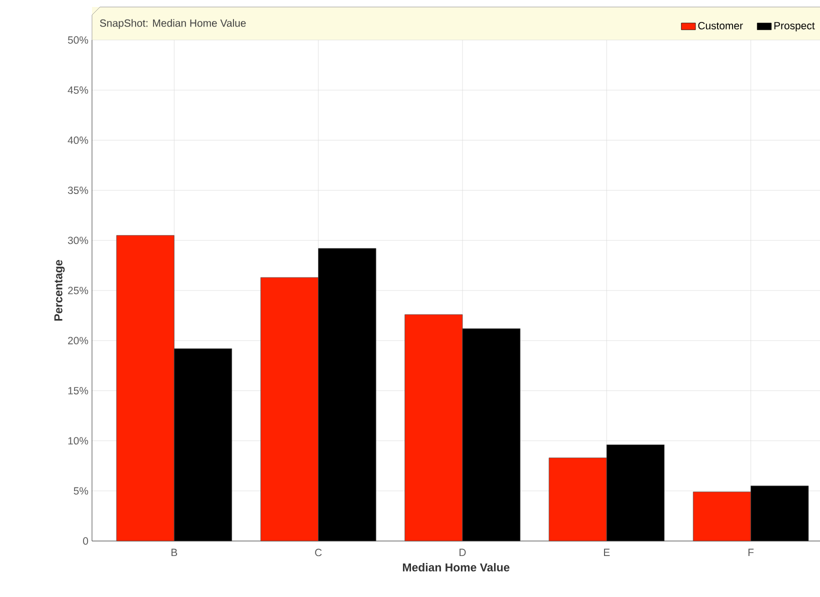 The width and height of the screenshot is (820, 597). What do you see at coordinates (318, 552) in the screenshot?
I see `x-tick-label: C` at bounding box center [318, 552].